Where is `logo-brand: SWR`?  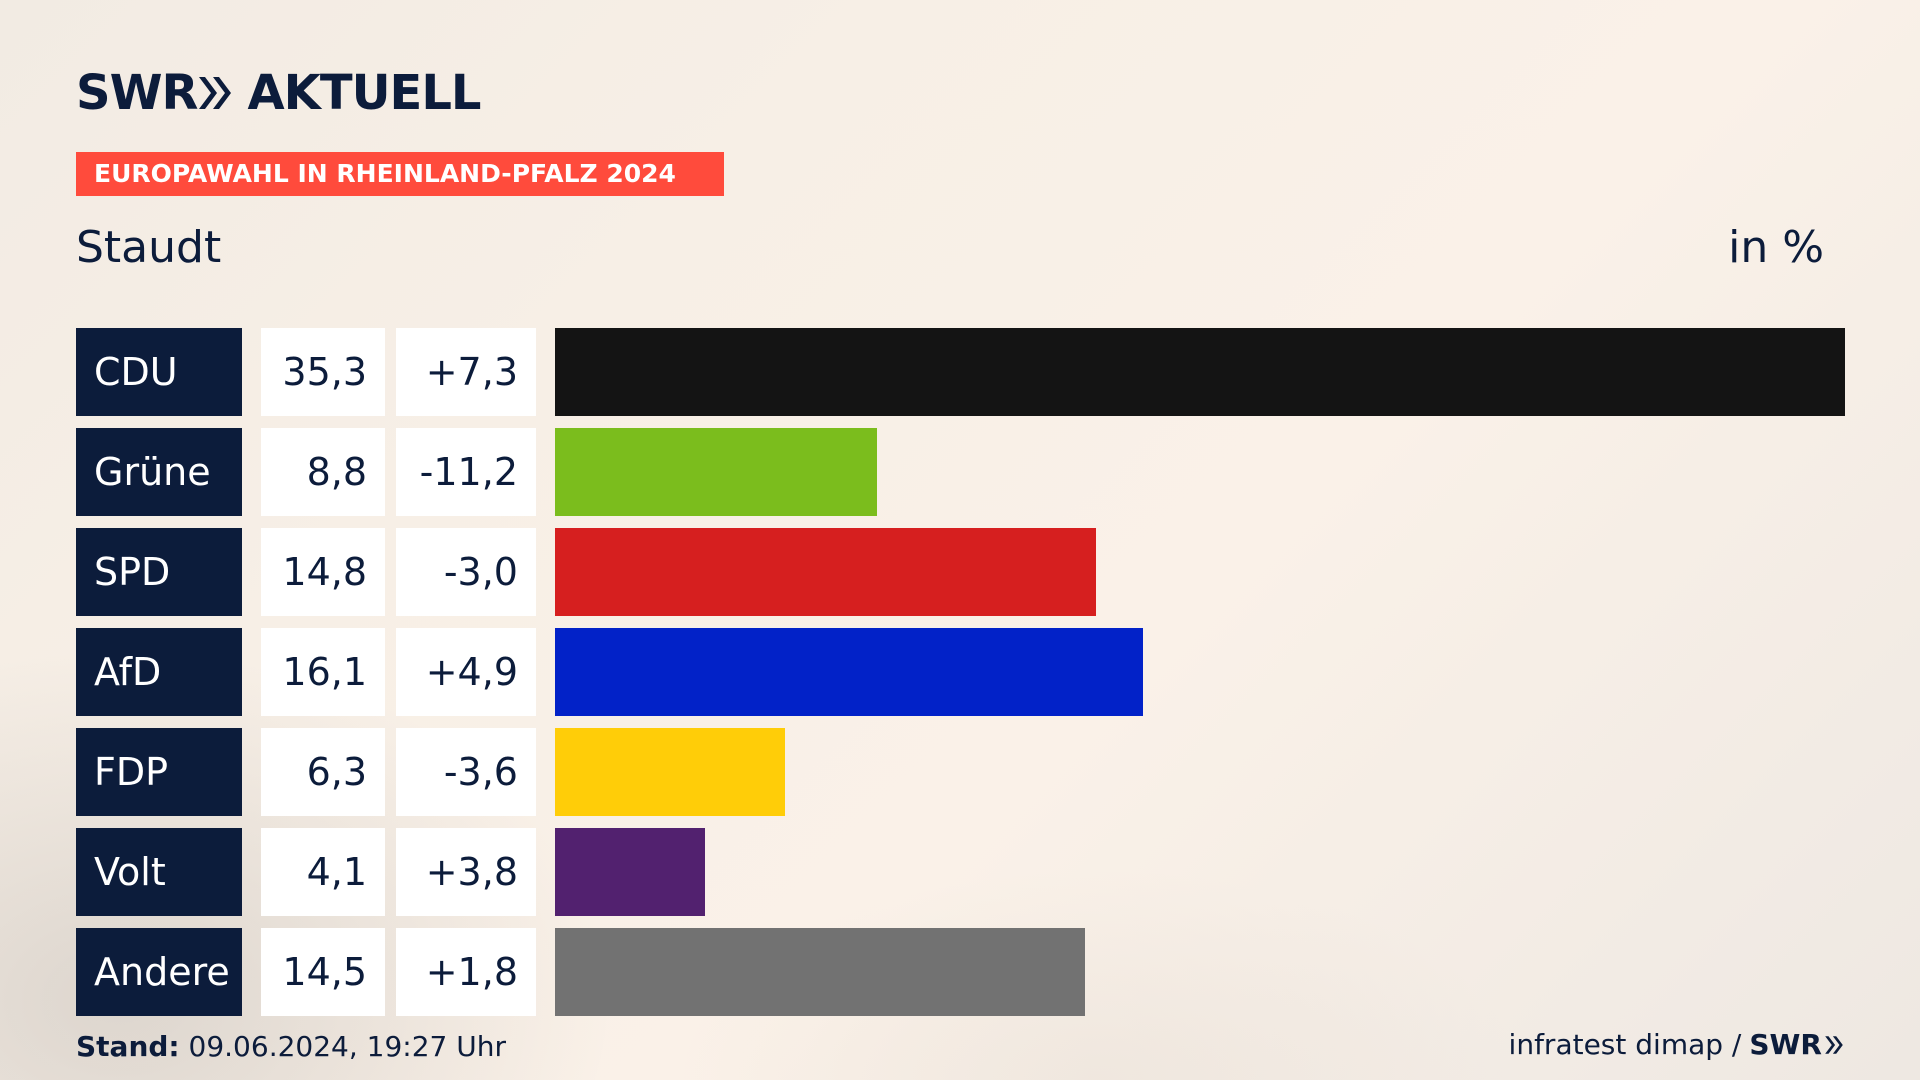 logo-brand: SWR is located at coordinates (137, 93).